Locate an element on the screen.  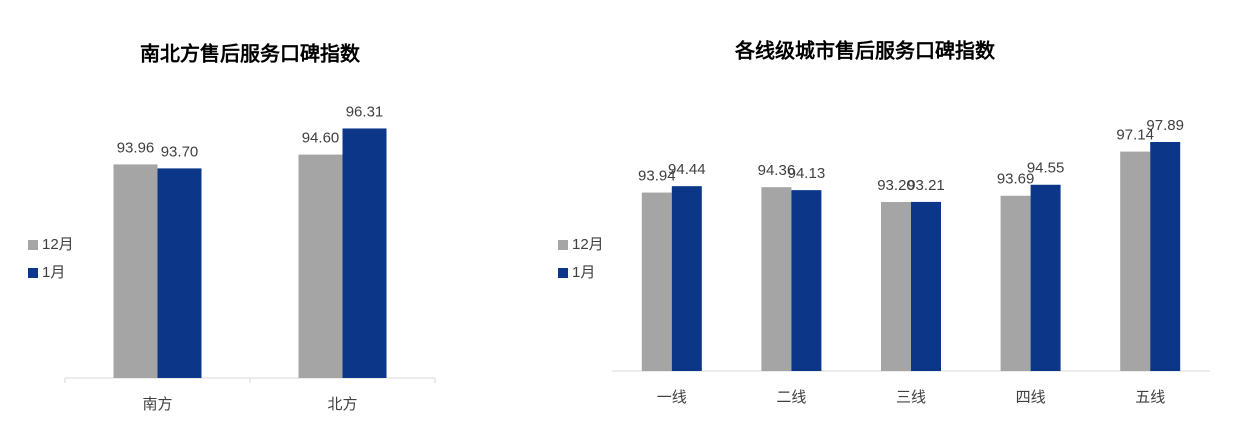
data-label: 93.21 is located at coordinates (926, 185).